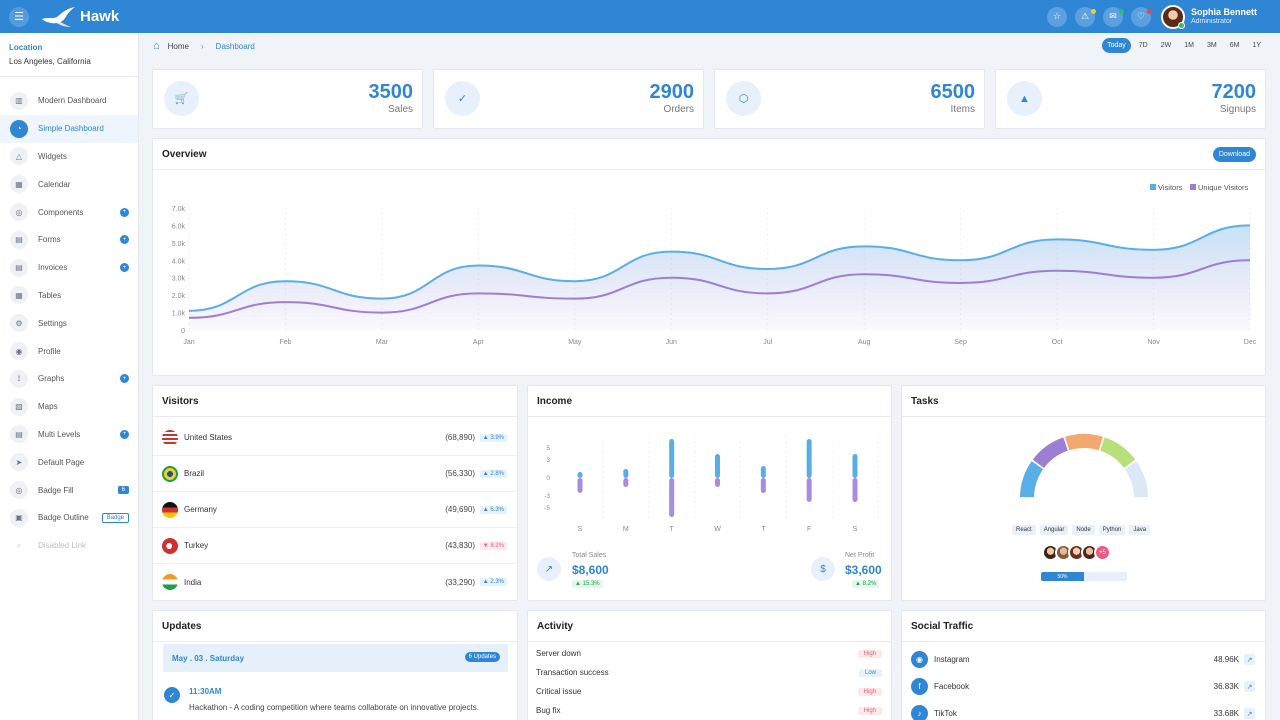  What do you see at coordinates (919, 712) in the screenshot?
I see `tiktok-icon: ♪` at bounding box center [919, 712].